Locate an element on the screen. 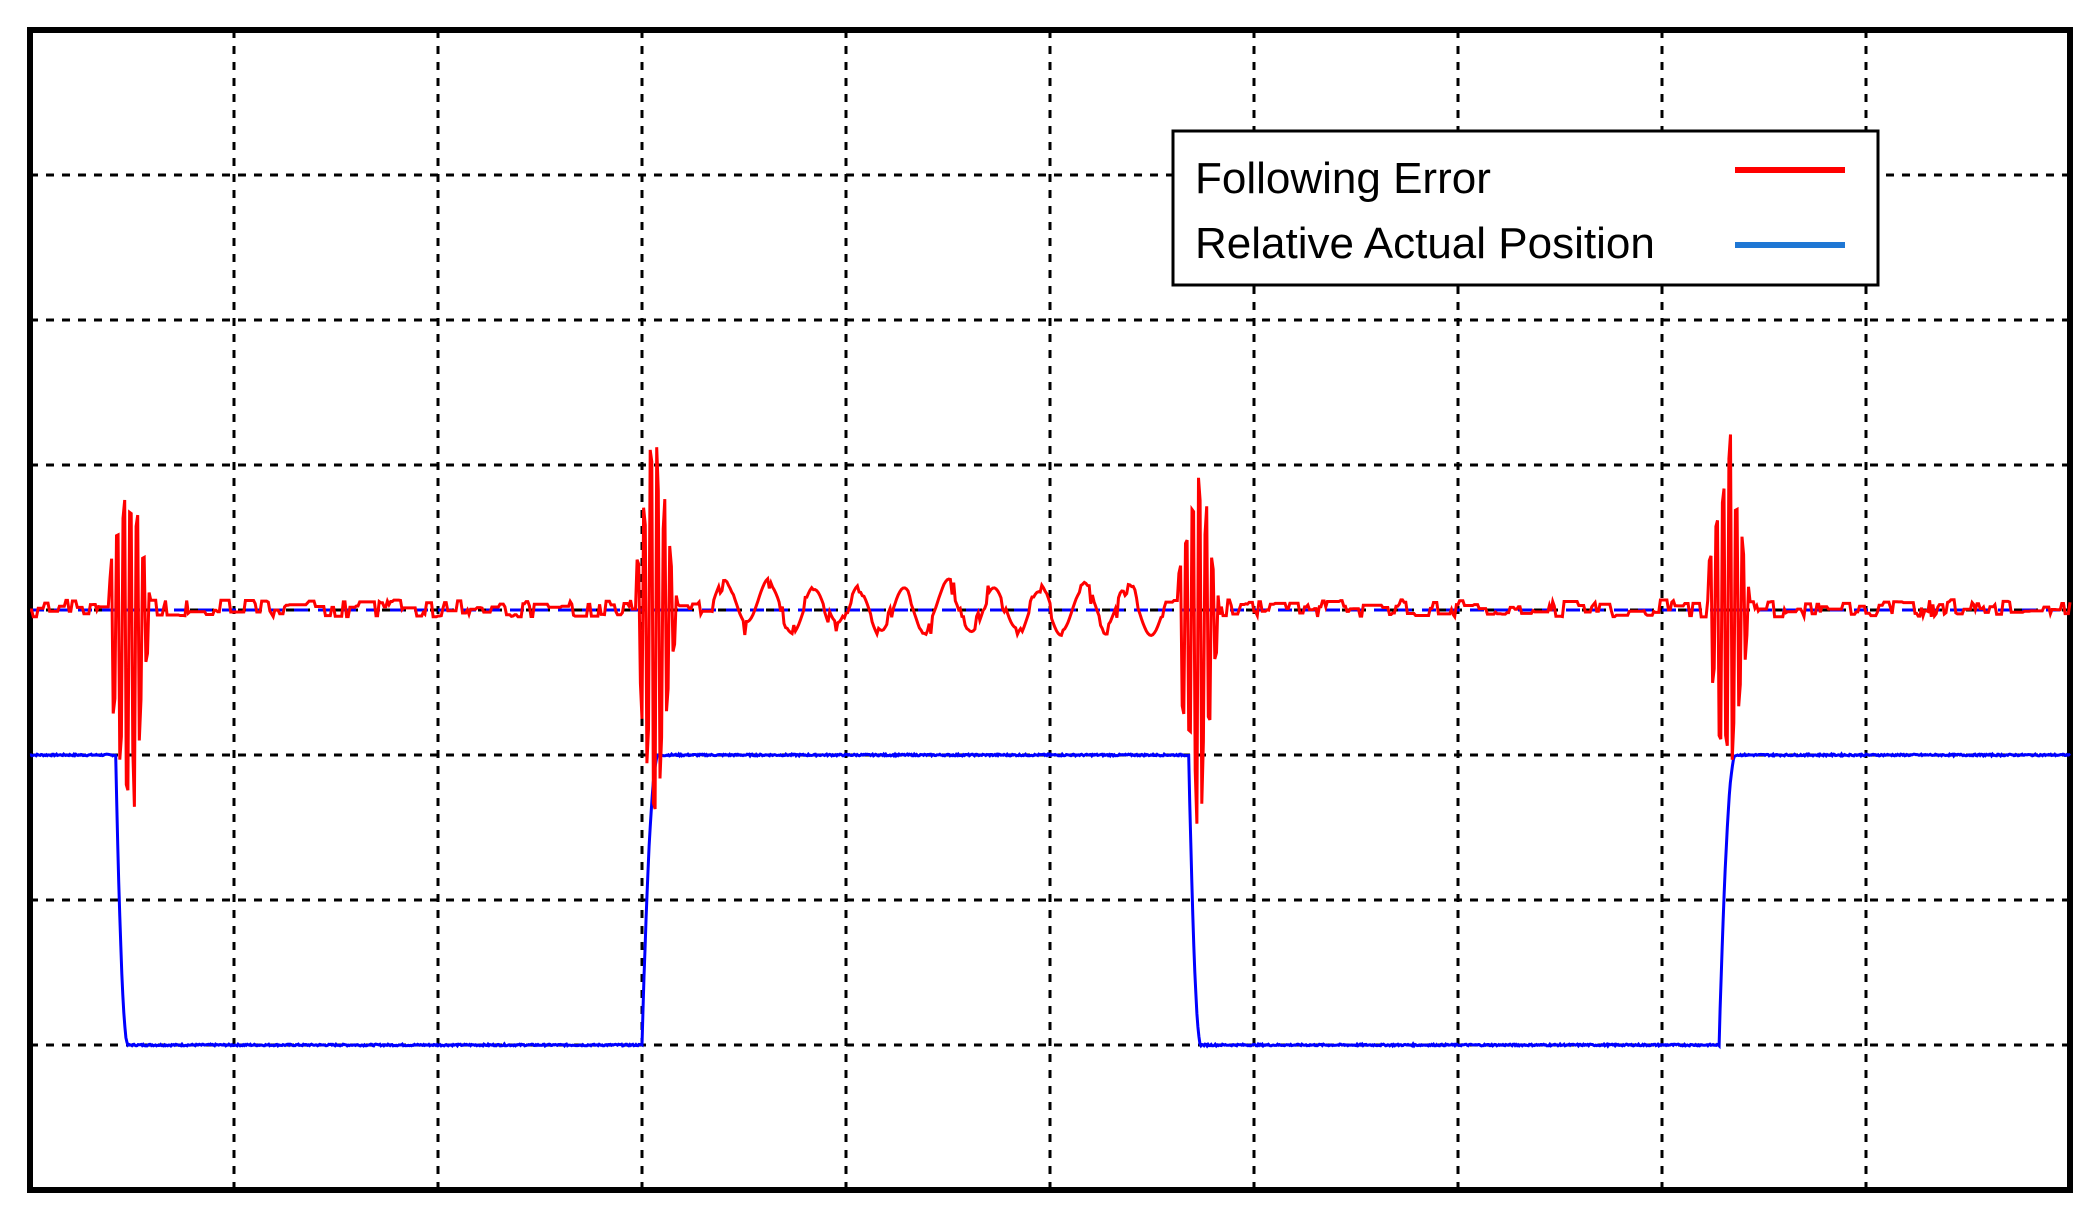 The image size is (2096, 1217). legend-label-relative-actual-position: Relative Actual Position is located at coordinates (1425, 243).